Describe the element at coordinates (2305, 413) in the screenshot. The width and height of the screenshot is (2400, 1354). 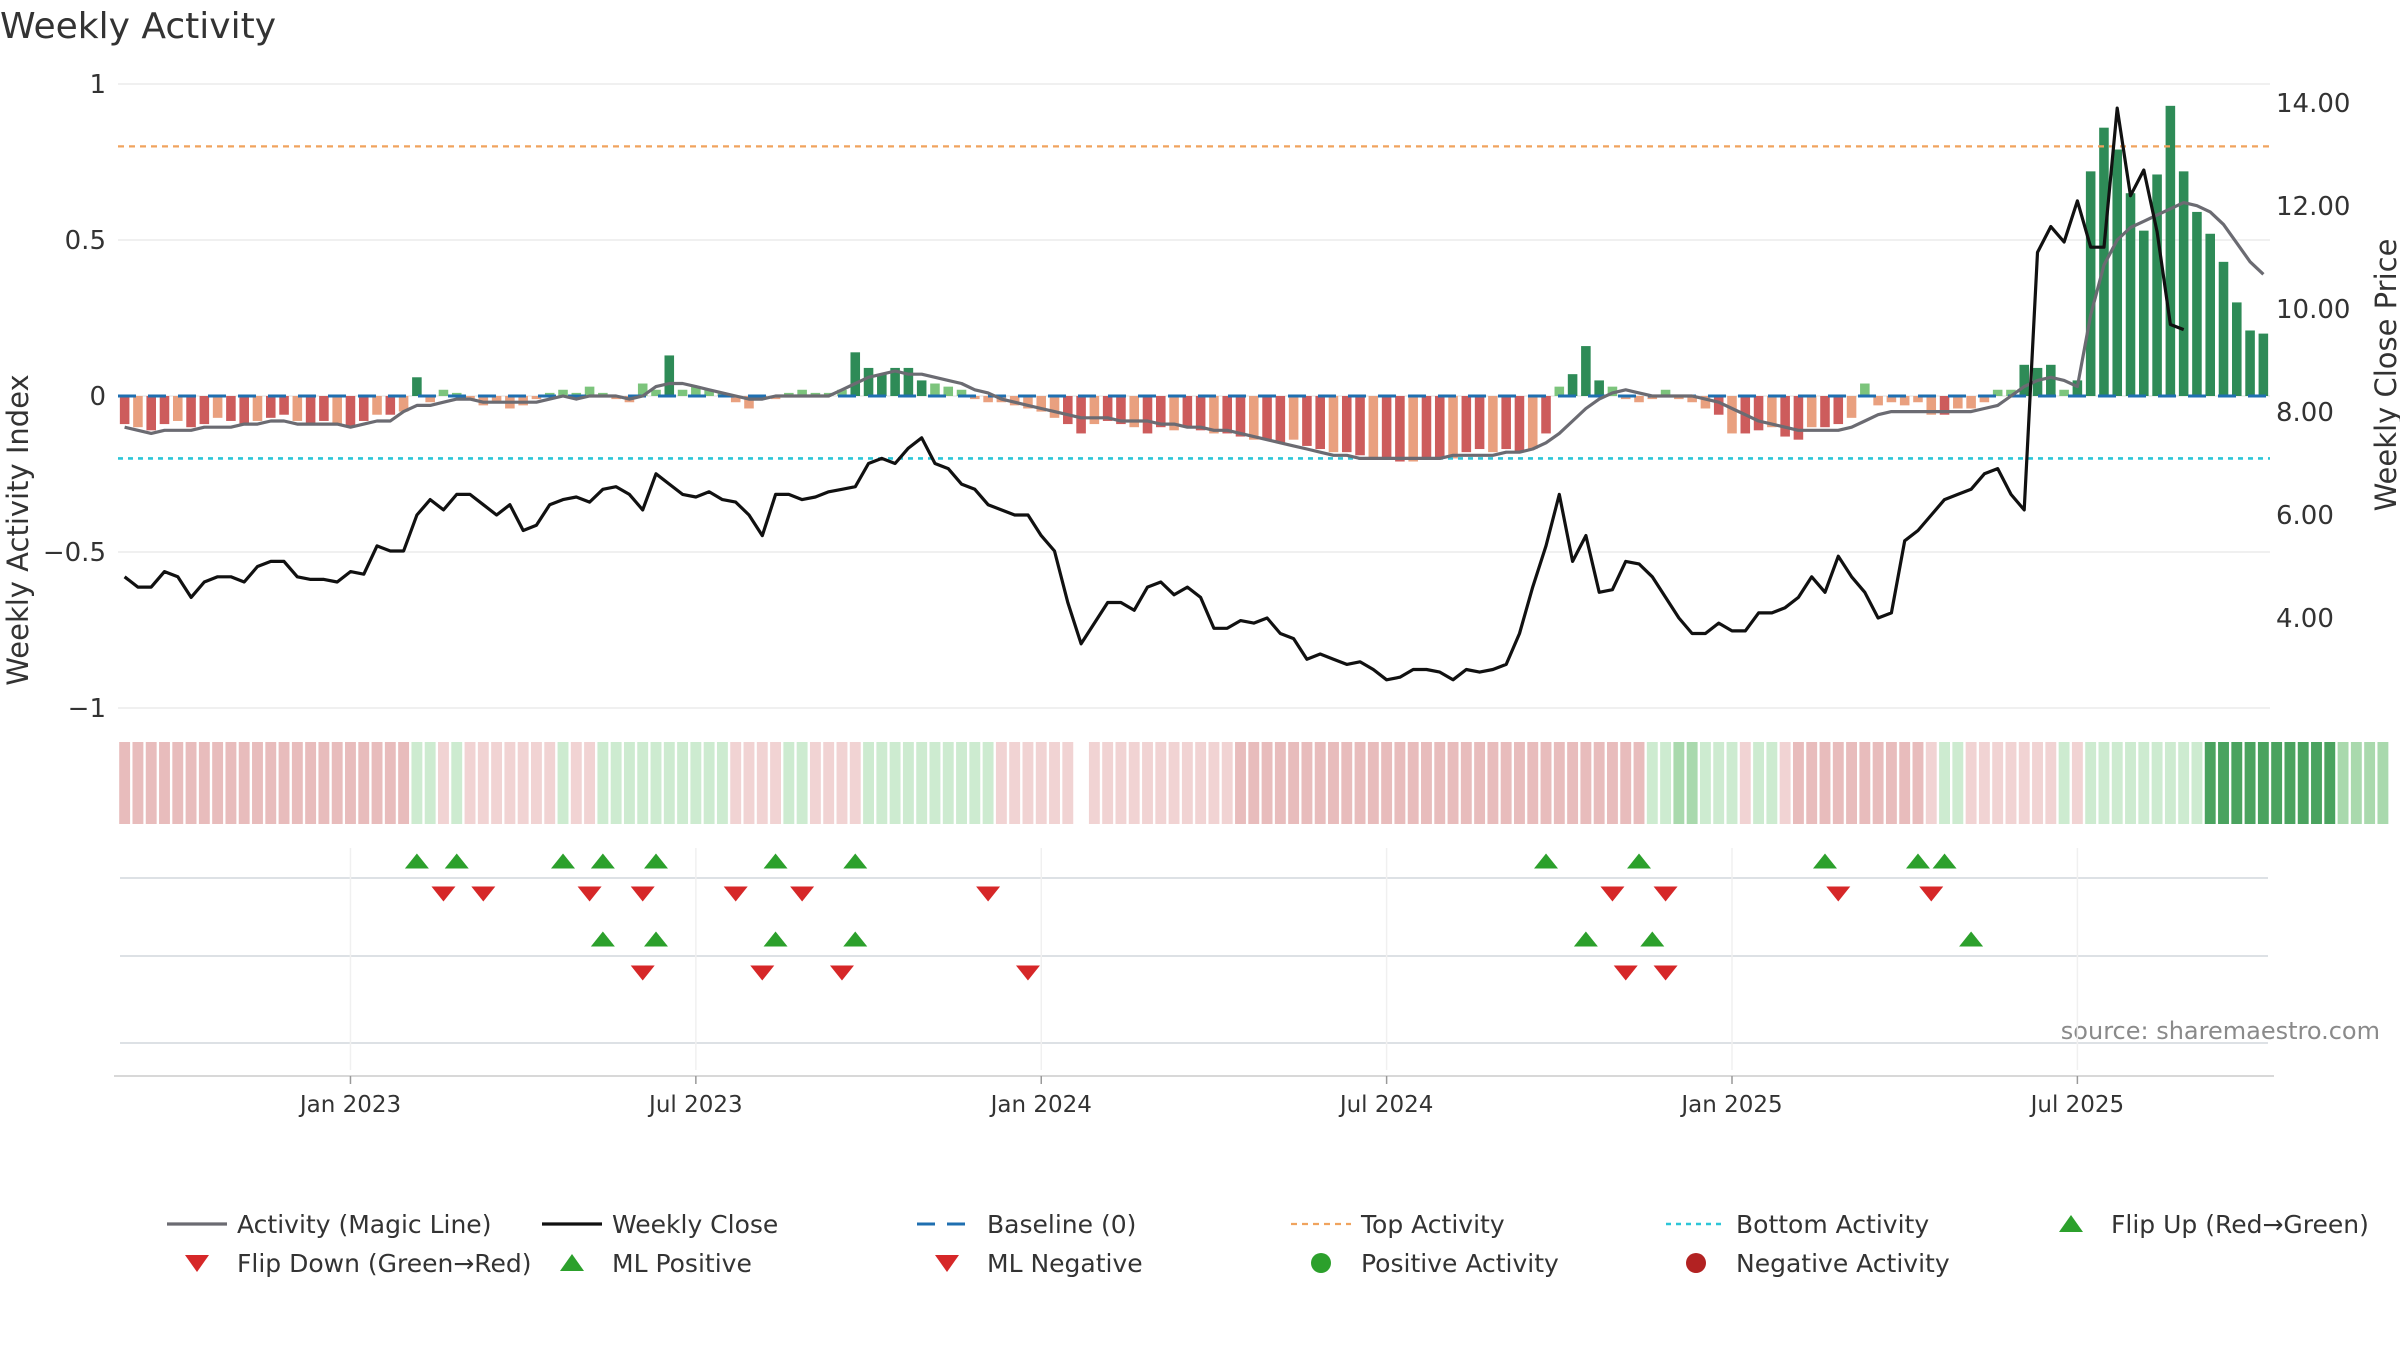
I see `y2-tick-label: 8.00` at that location.